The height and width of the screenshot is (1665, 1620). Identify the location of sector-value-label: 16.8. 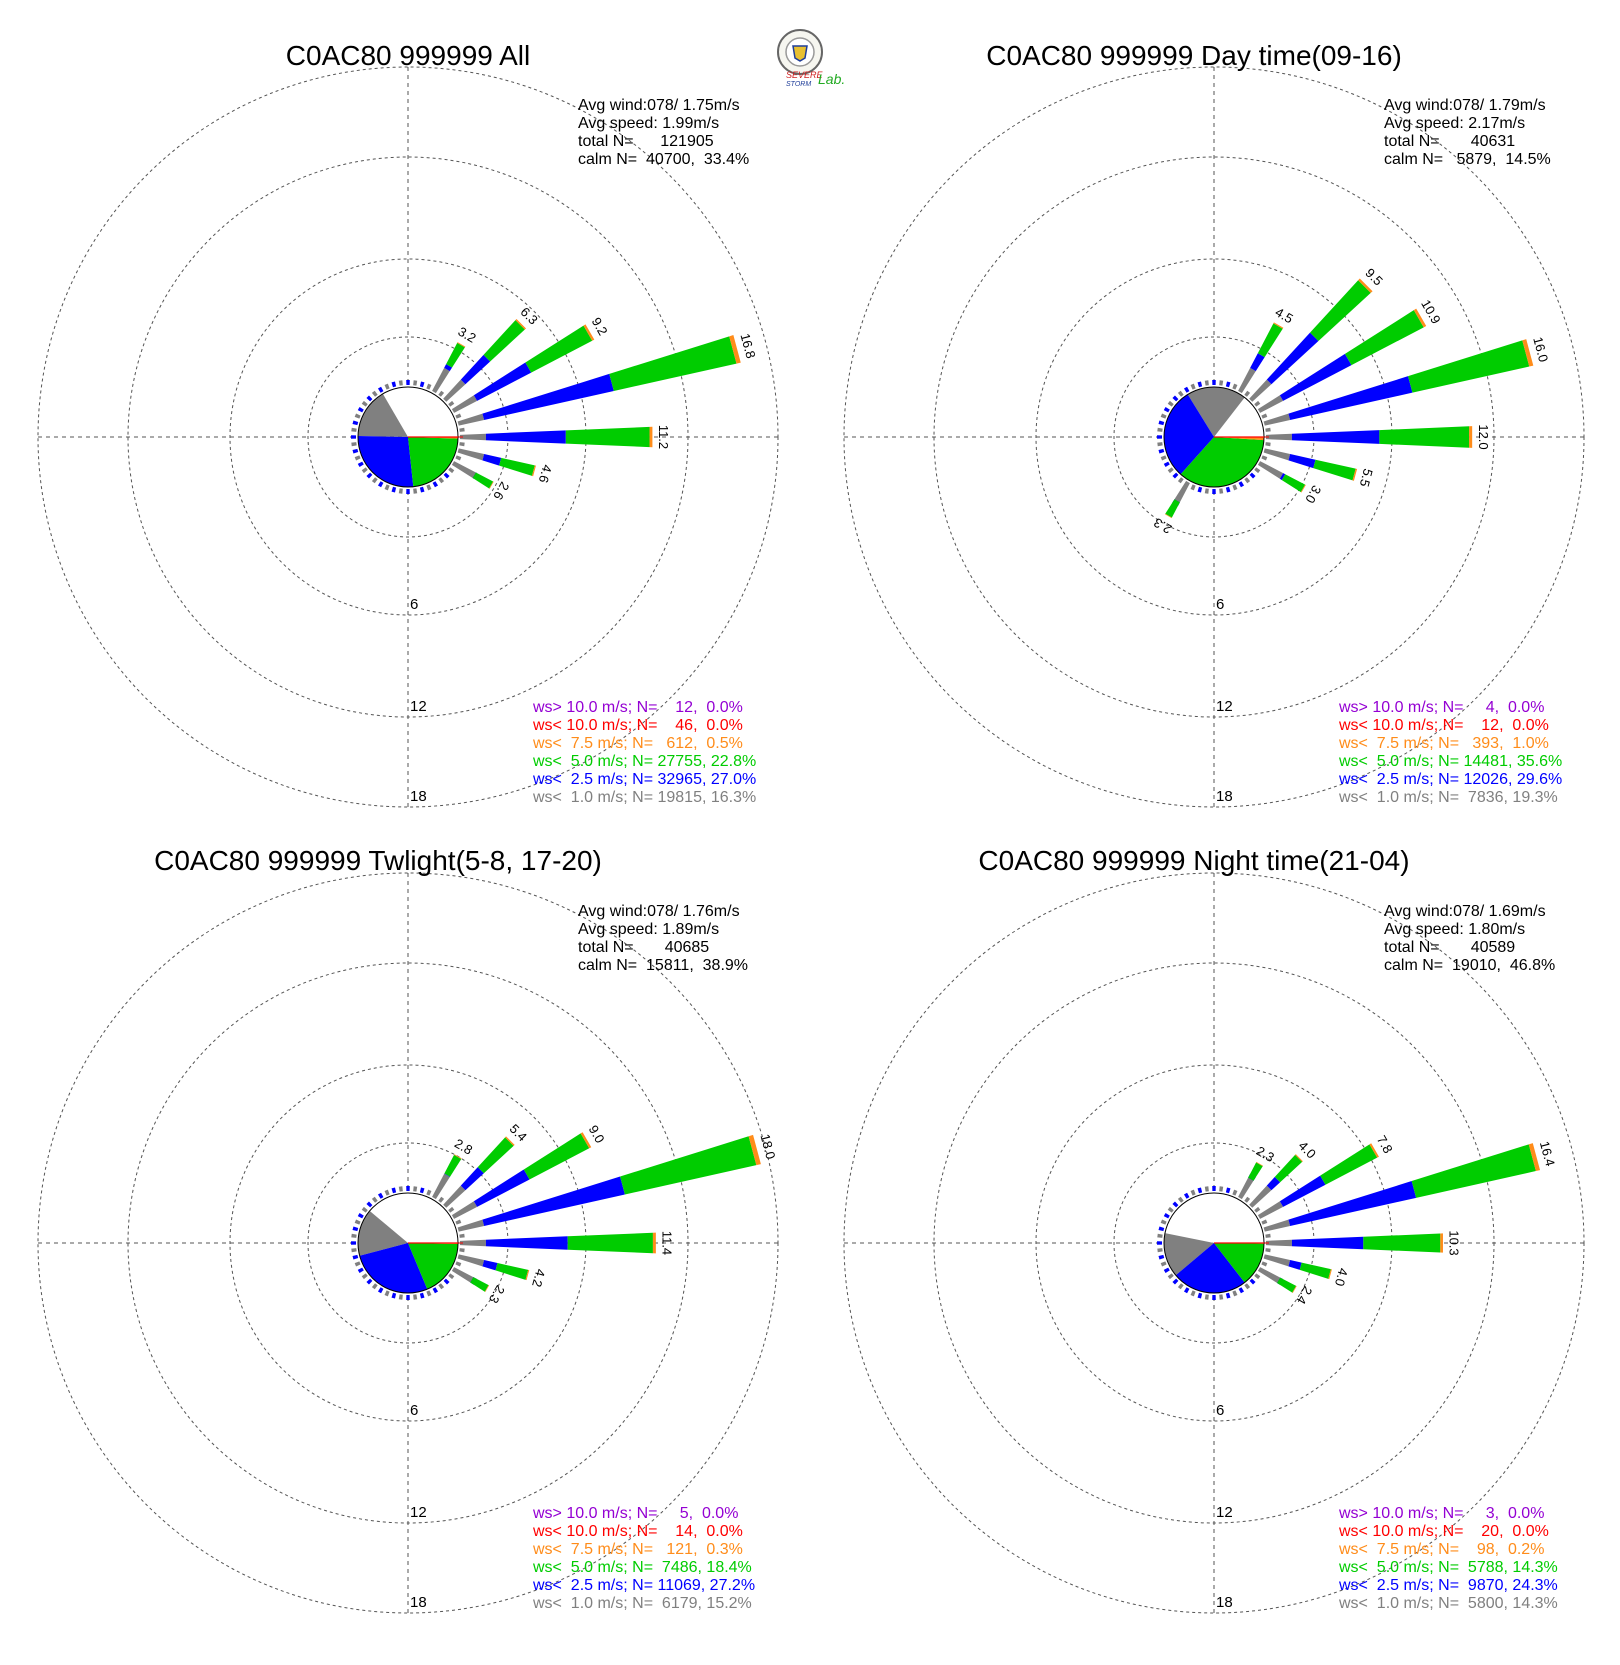
(748, 346).